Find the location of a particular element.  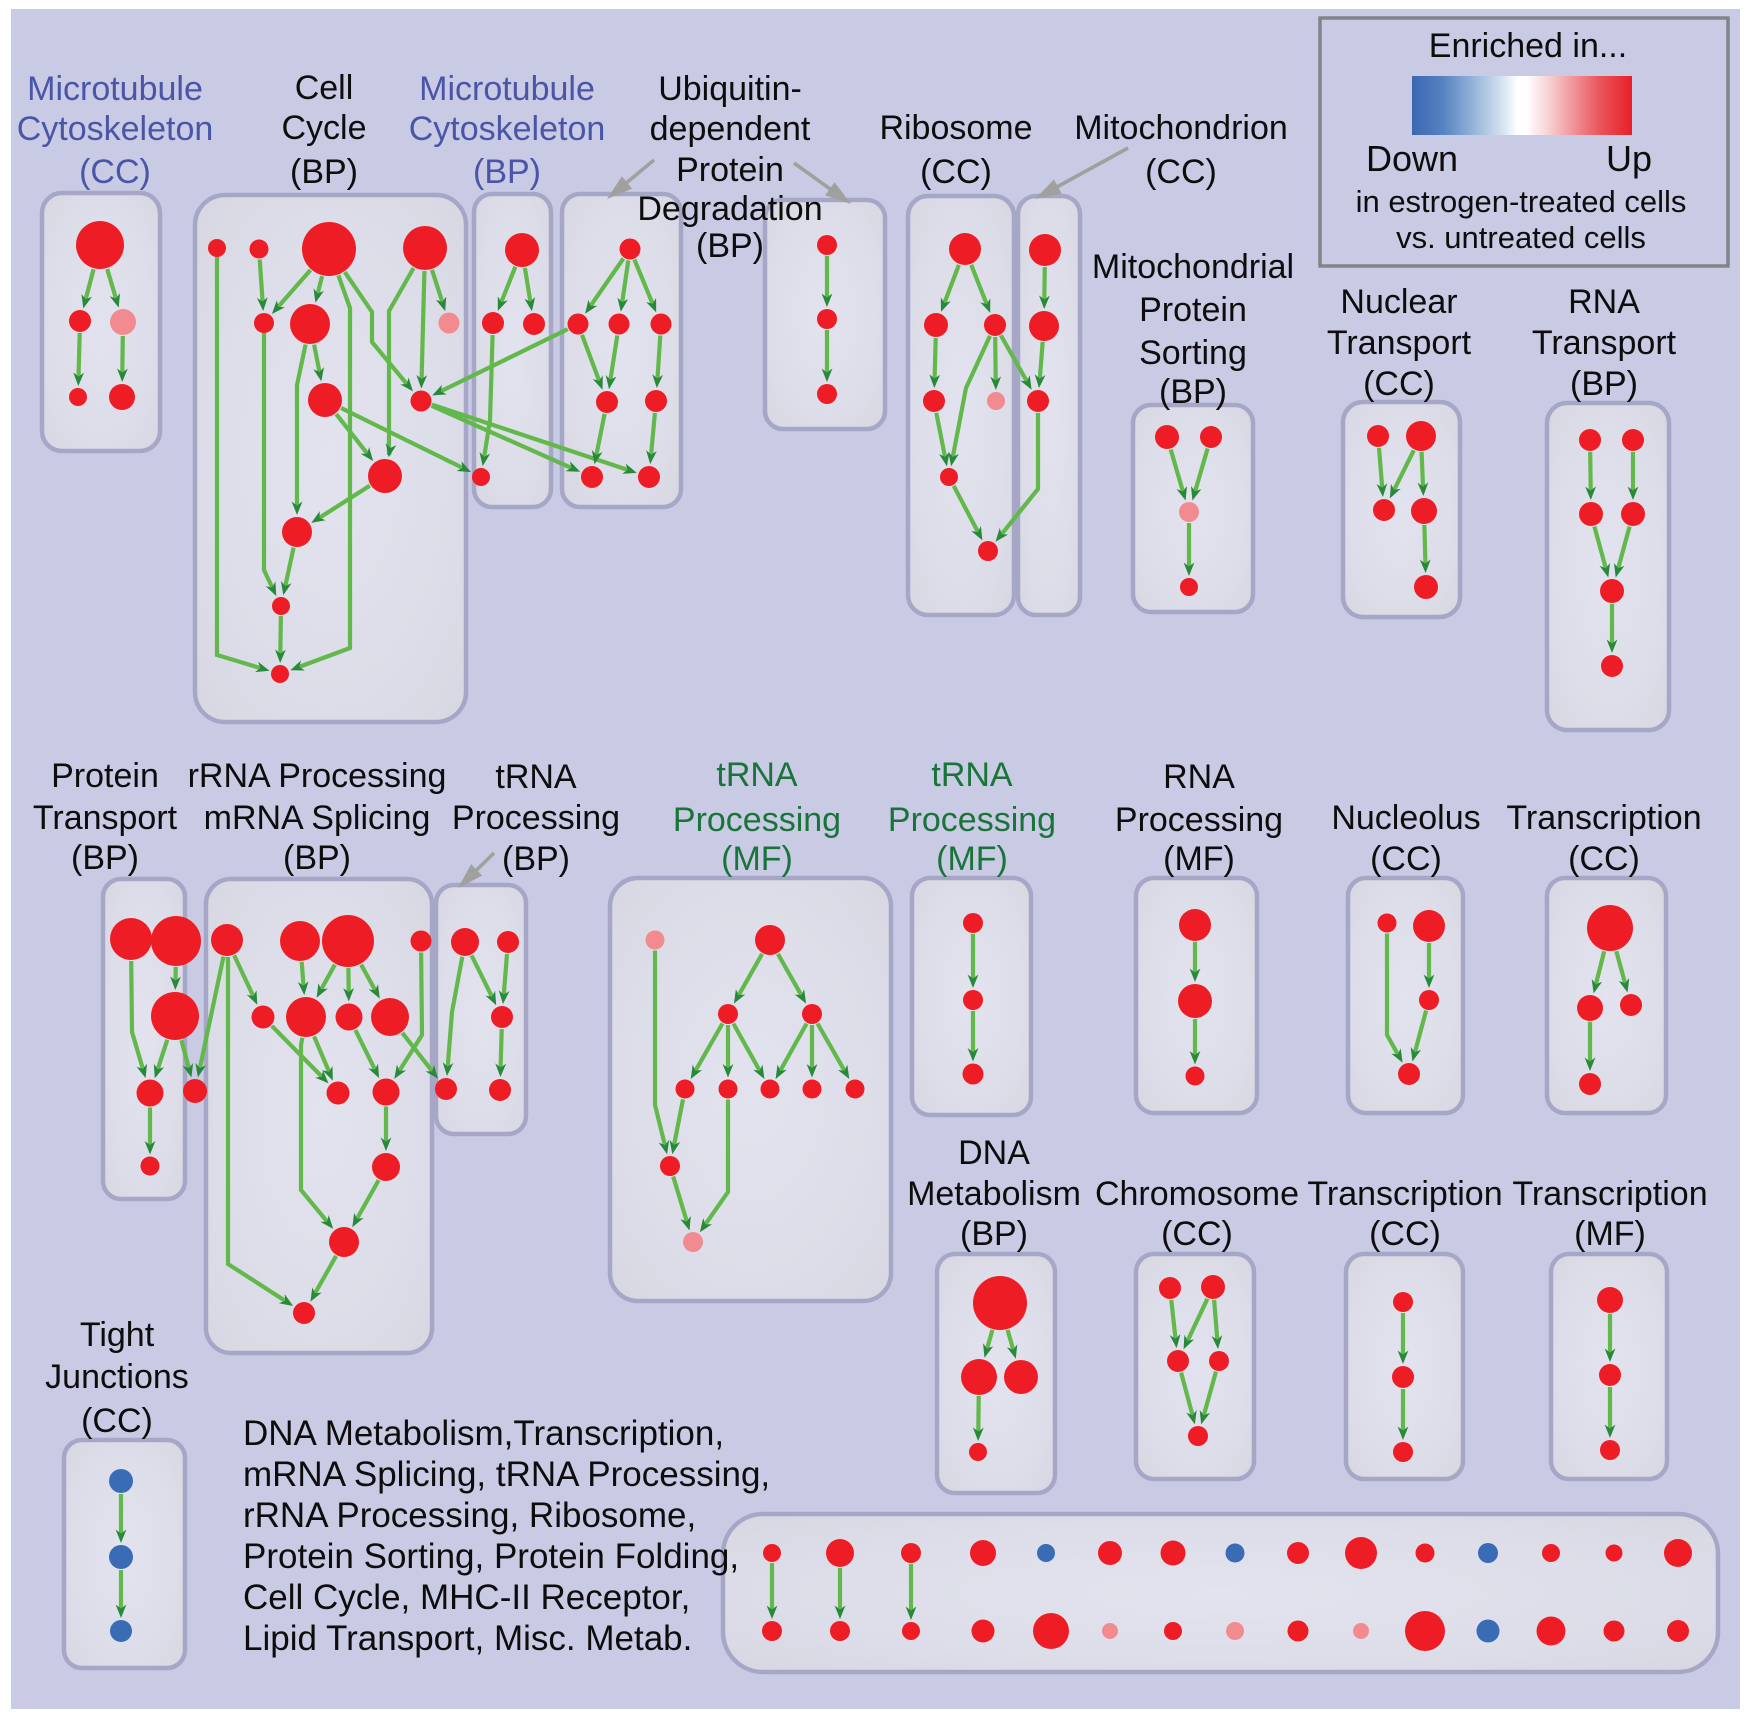

svg-text: Chromosome is located at coordinates (1197, 1194).